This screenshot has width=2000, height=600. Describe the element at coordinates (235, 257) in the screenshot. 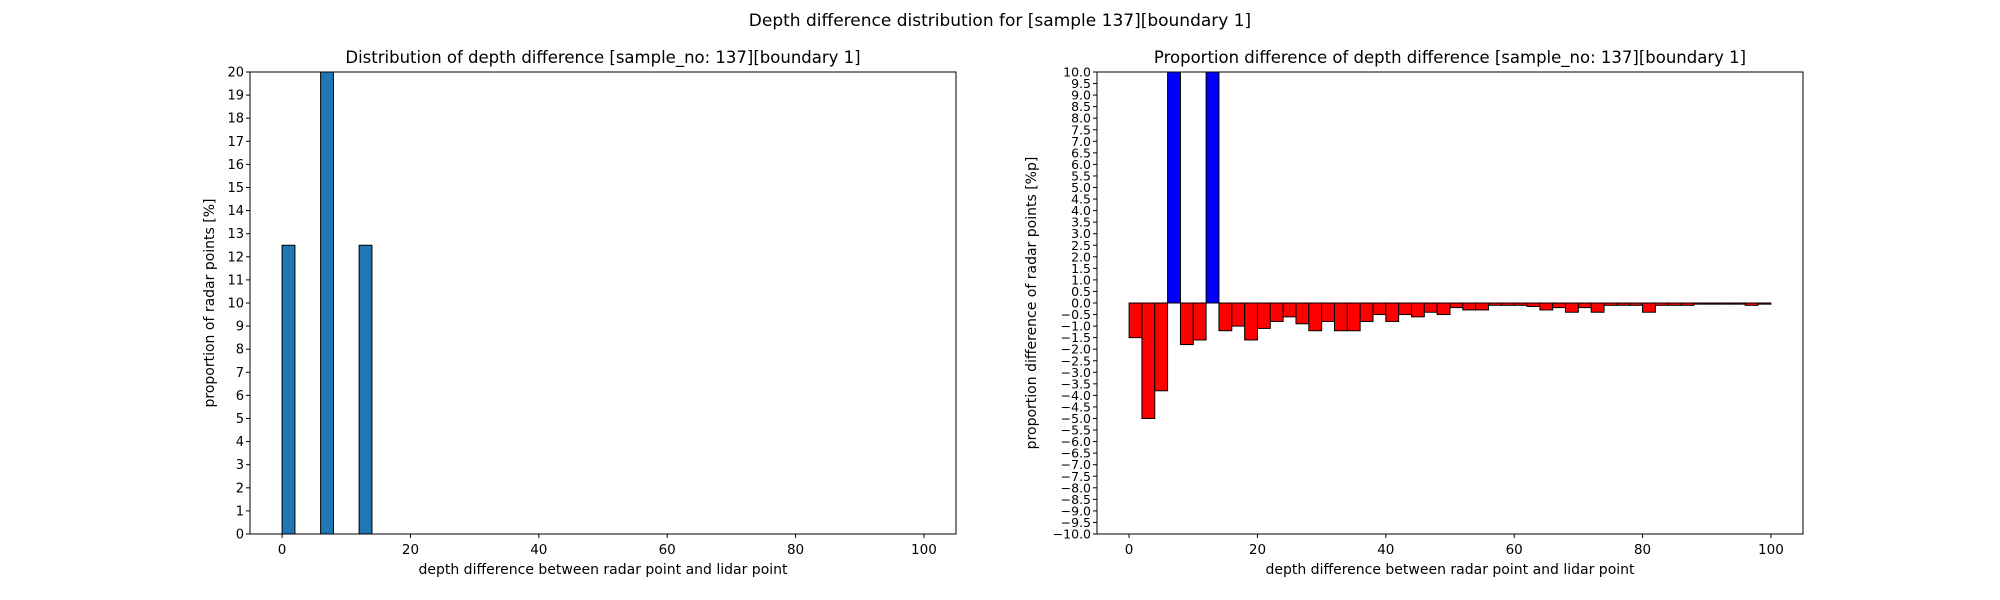

I see `left-y-tick-label: 12` at that location.